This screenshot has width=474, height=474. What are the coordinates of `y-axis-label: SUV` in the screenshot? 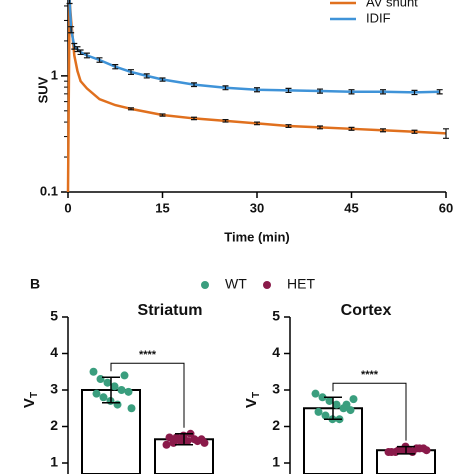 It's located at (42, 89).